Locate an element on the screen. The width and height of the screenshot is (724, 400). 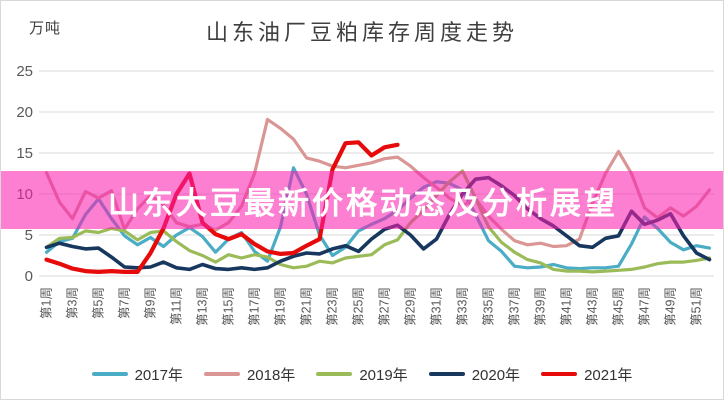
legend-swatch-2021年 is located at coordinates (559, 374).